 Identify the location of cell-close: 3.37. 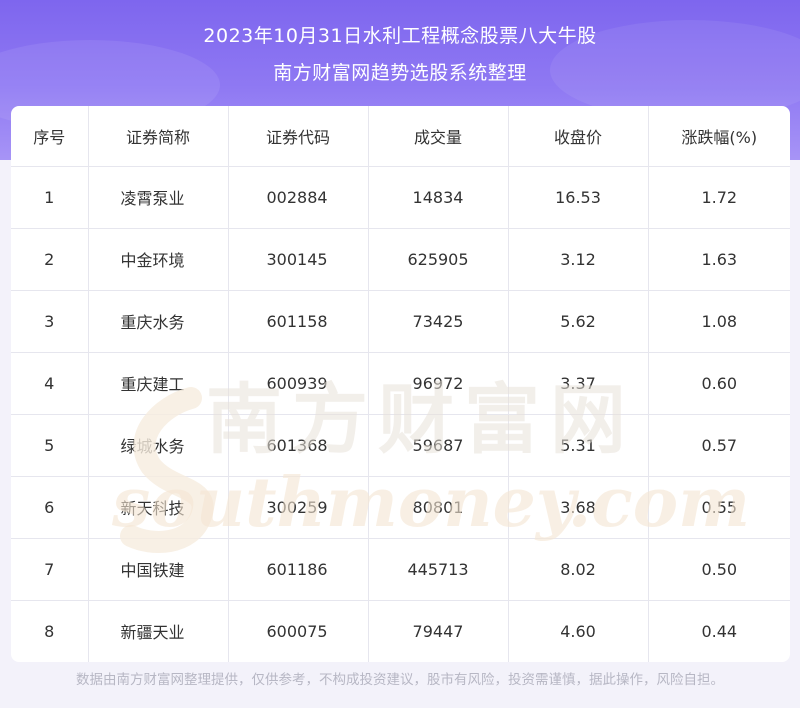
(578, 383).